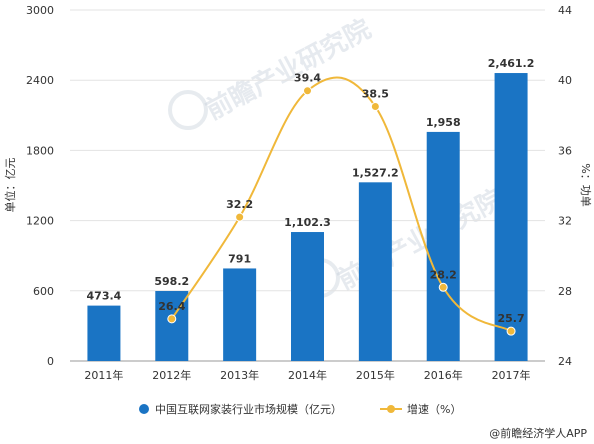 This screenshot has height=444, width=594. I want to click on bar-value-label: 791, so click(239, 258).